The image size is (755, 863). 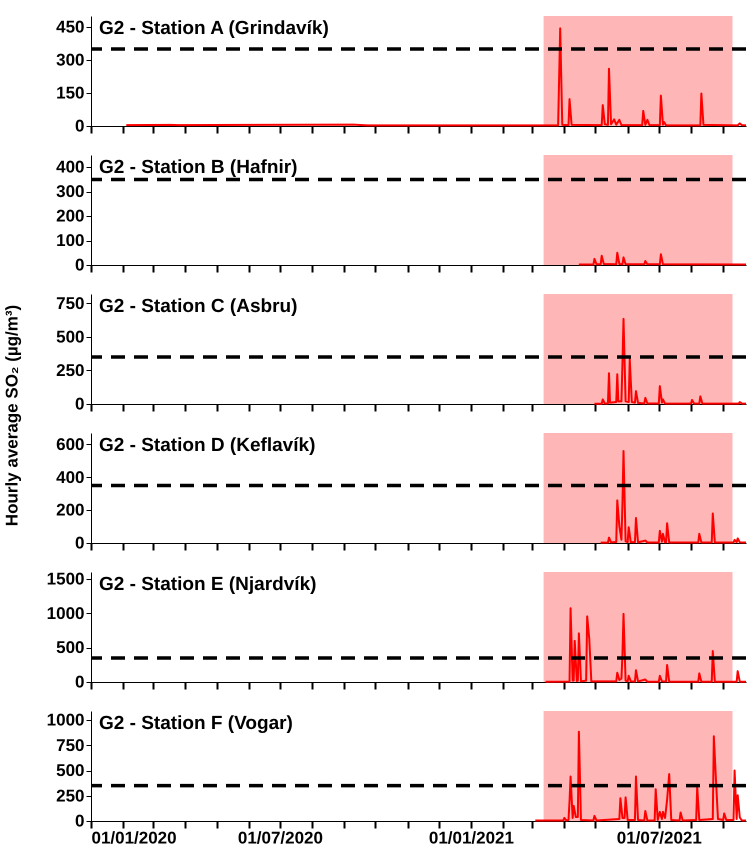 What do you see at coordinates (471, 838) in the screenshot?
I see `x-tick-label: 01/01/2021` at bounding box center [471, 838].